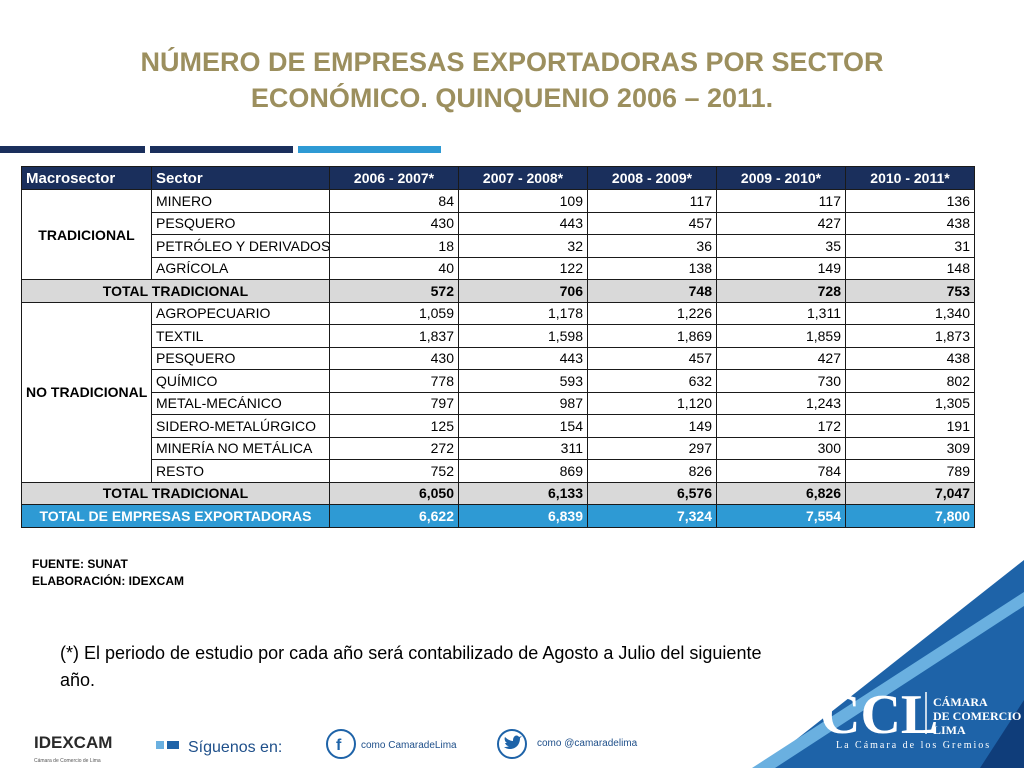 The width and height of the screenshot is (1024, 768). What do you see at coordinates (73, 742) in the screenshot?
I see `idexcam-logo: IDEXCAM` at bounding box center [73, 742].